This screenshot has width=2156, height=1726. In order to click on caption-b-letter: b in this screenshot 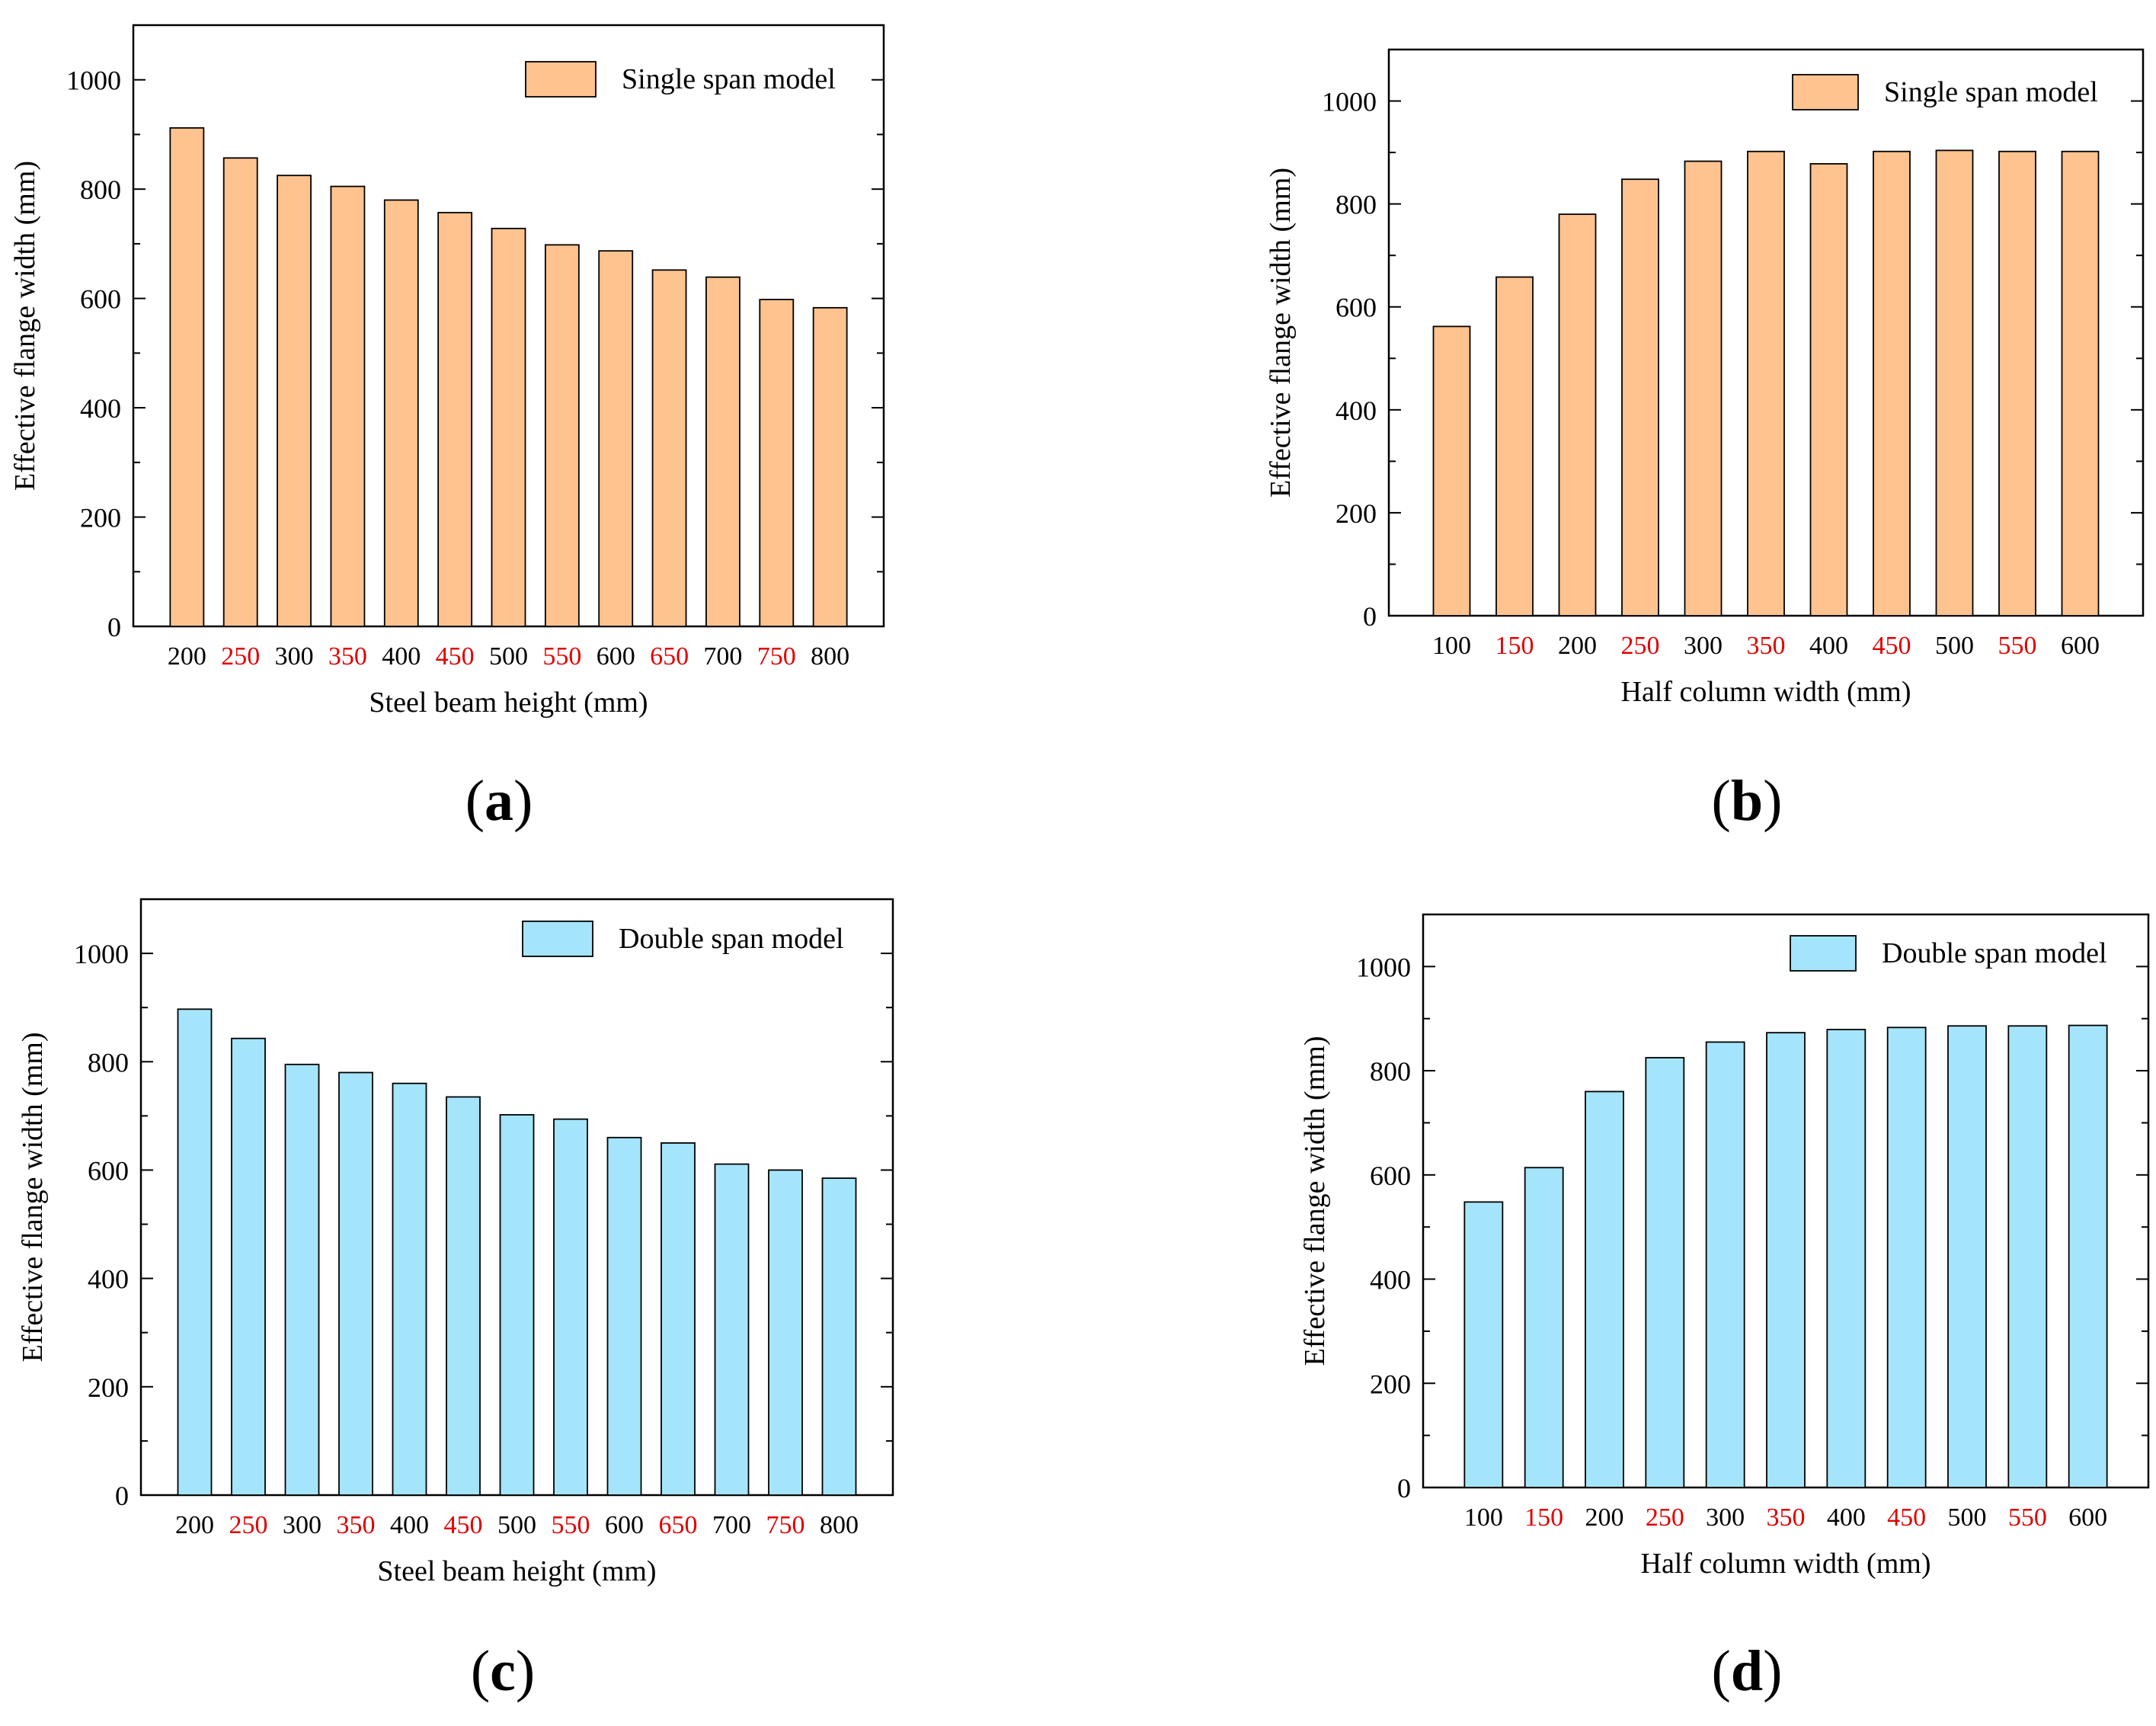, I will do `click(1747, 801)`.